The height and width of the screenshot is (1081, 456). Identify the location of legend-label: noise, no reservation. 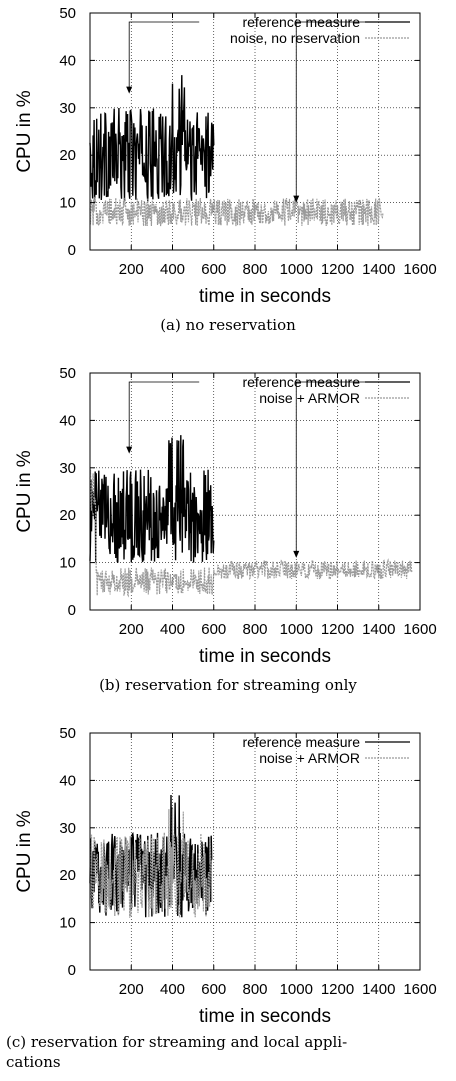
(295, 38).